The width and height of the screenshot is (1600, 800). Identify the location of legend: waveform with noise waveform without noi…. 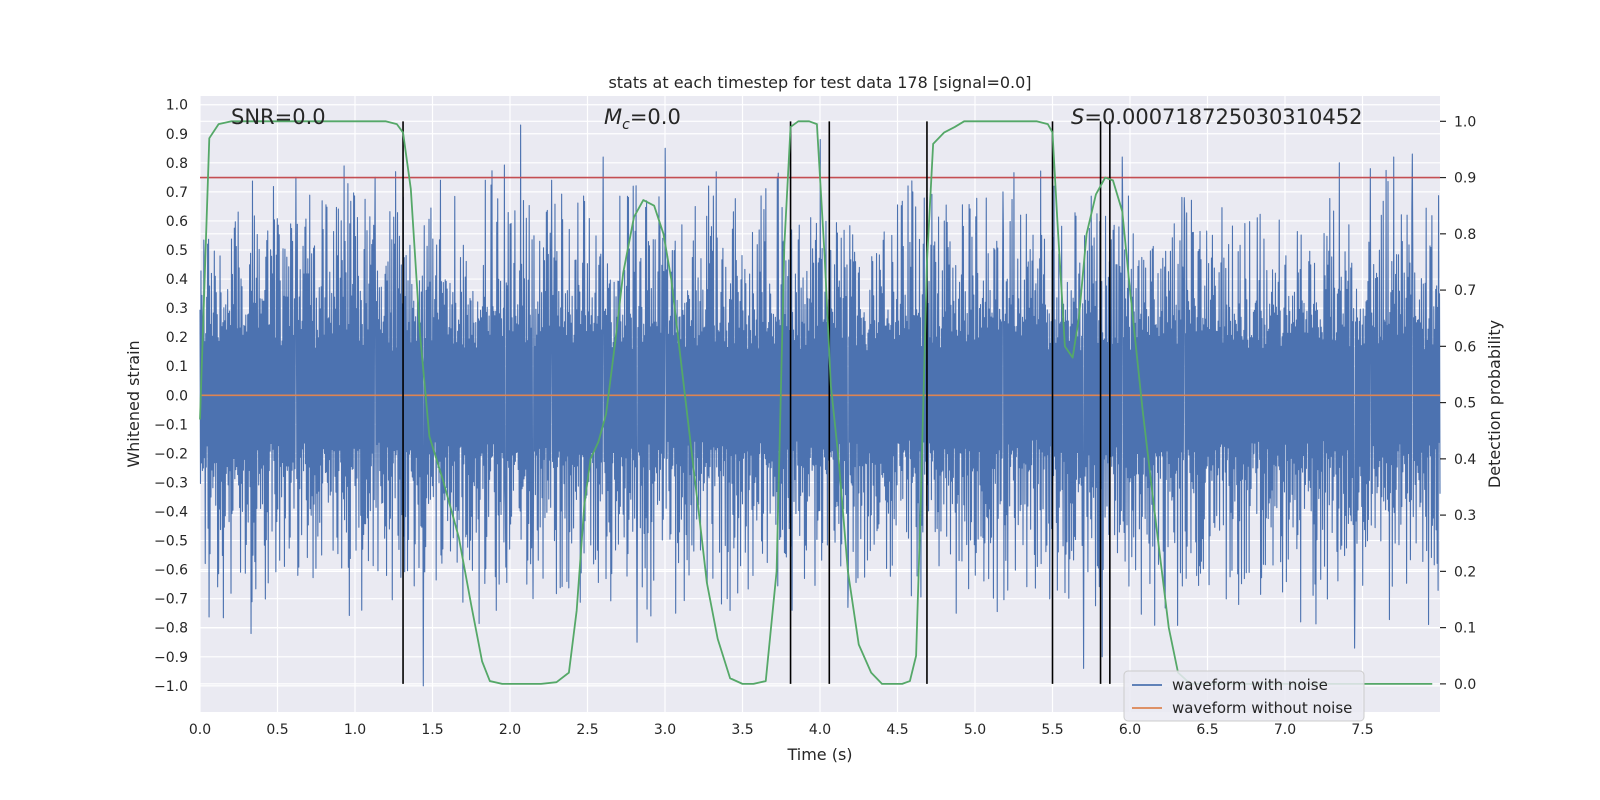
(1244, 696).